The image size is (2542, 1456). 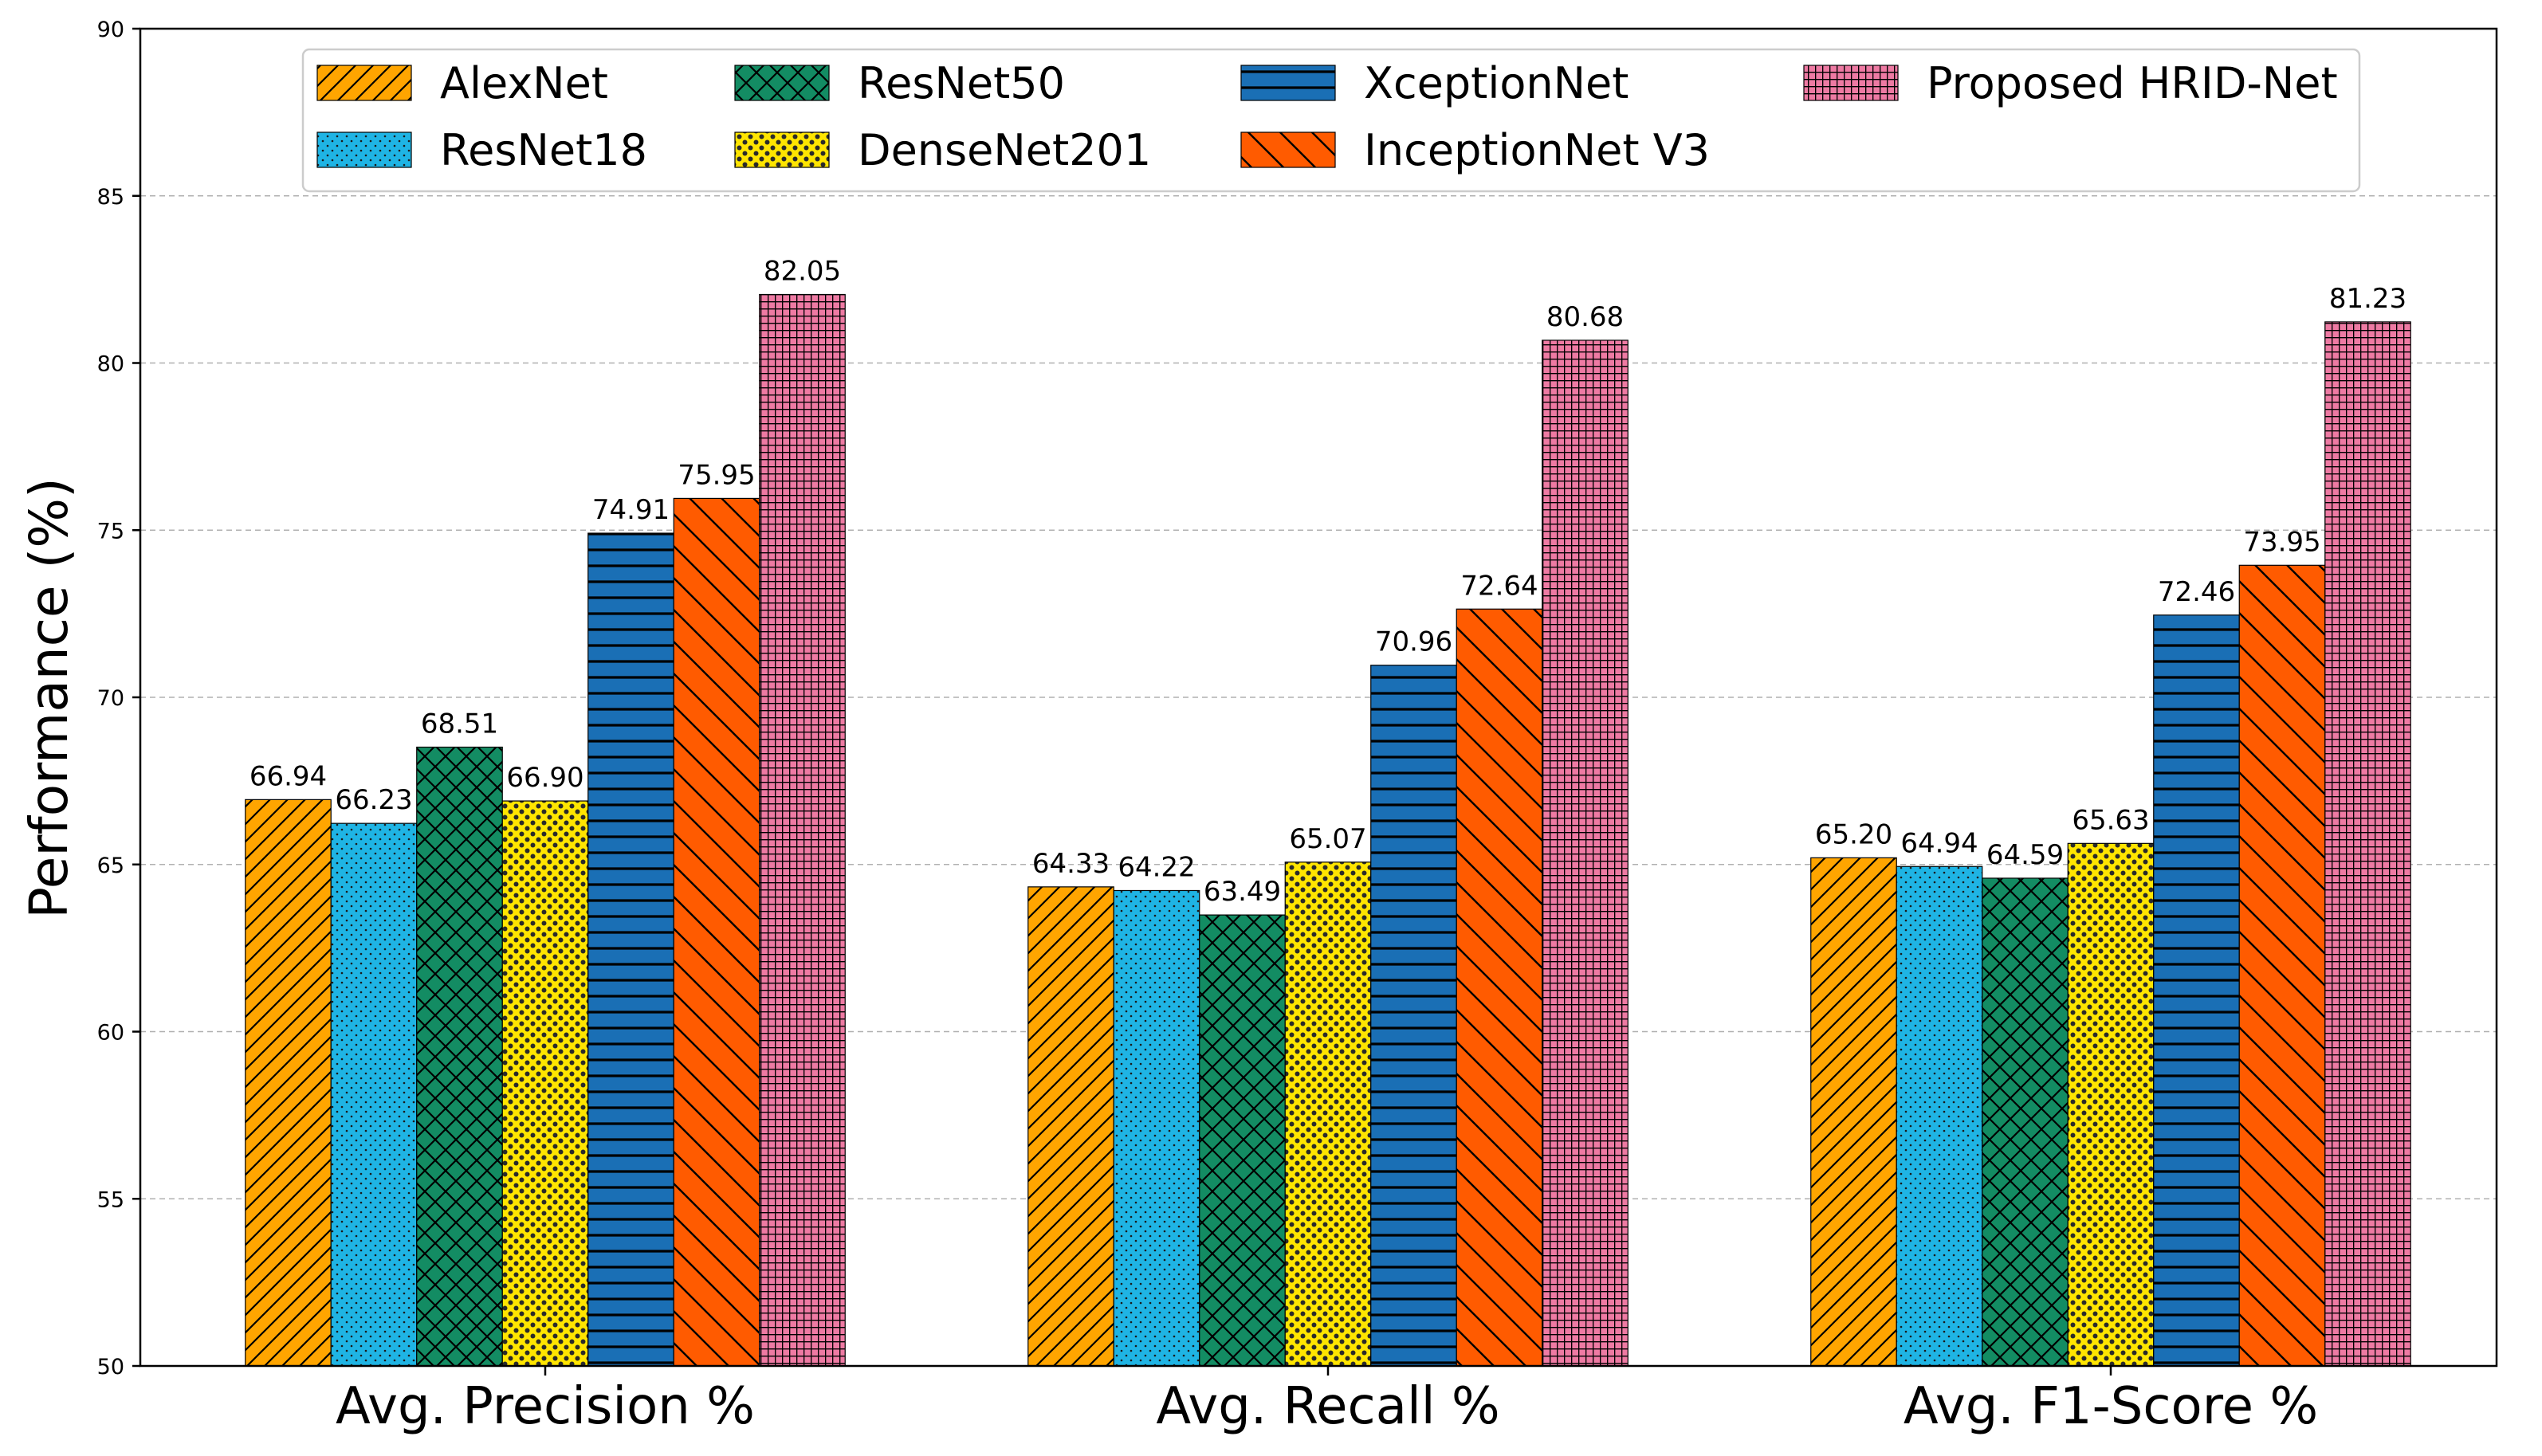 I want to click on y-tick-label: 65, so click(x=110, y=866).